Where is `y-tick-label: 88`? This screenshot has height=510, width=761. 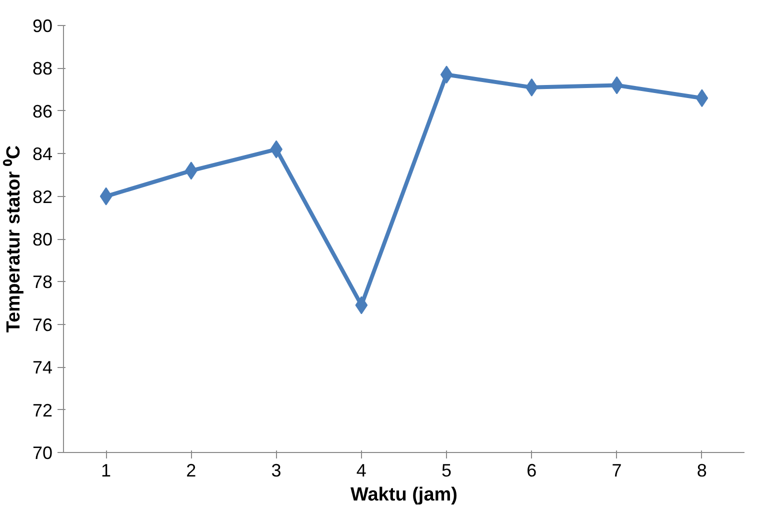
y-tick-label: 88 is located at coordinates (42, 68).